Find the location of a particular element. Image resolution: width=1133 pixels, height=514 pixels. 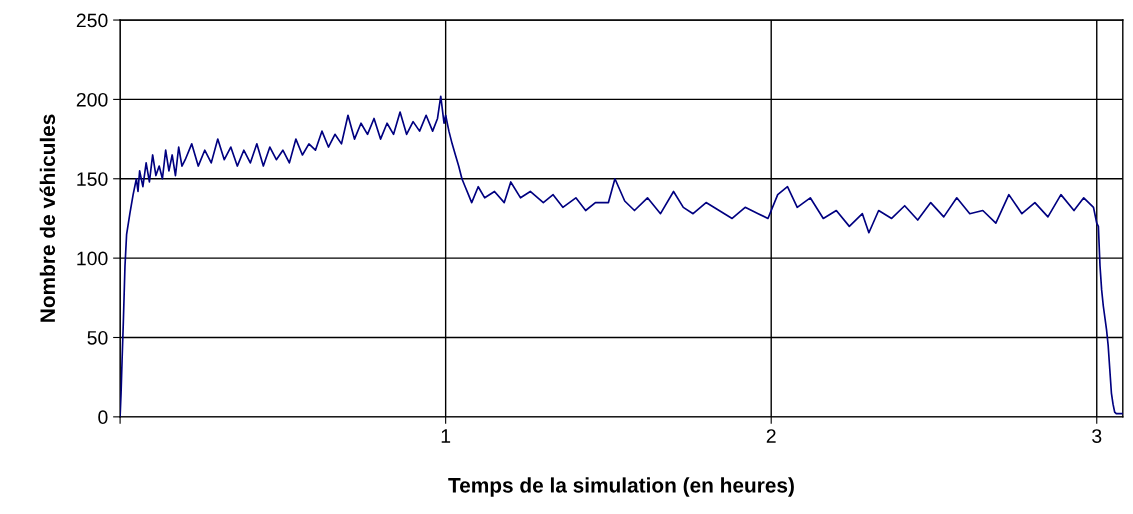

y-tick-label: 200 is located at coordinates (92, 99).